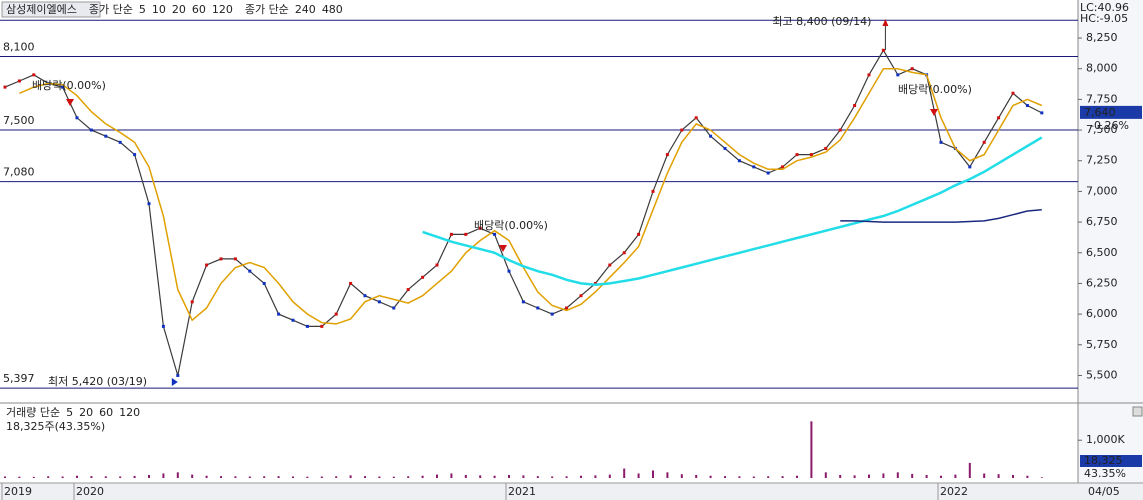 This screenshot has width=1143, height=500. I want to click on high-arrowhead, so click(885, 22).